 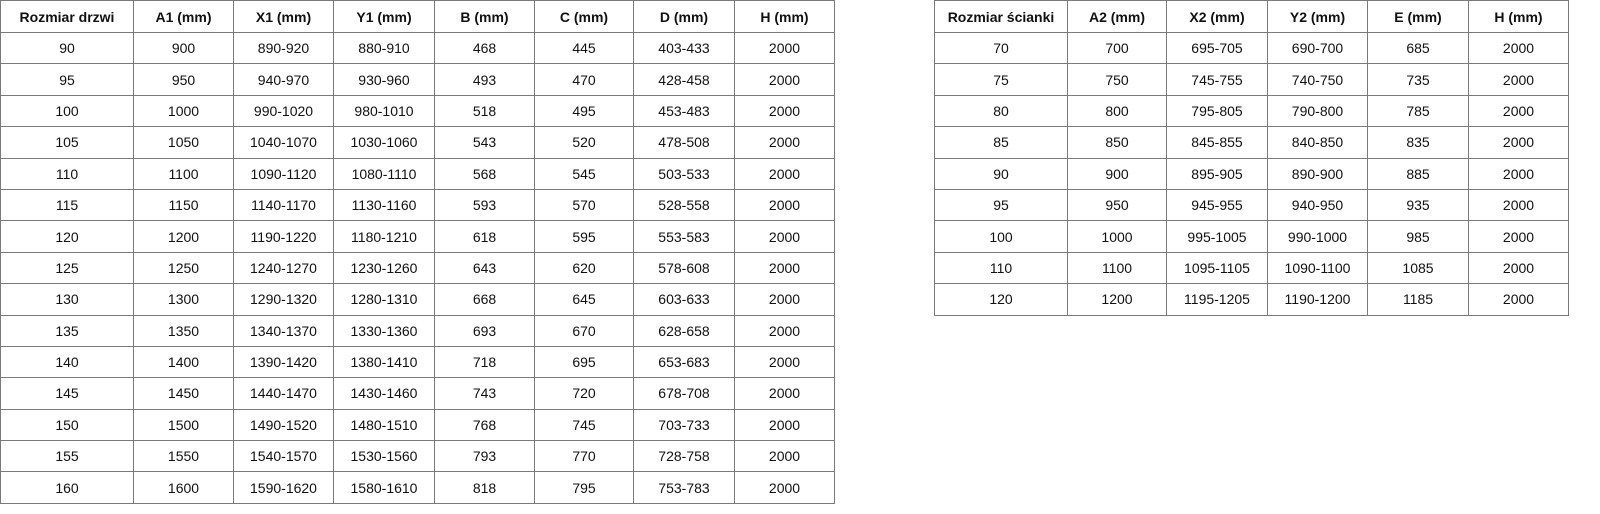 I want to click on table-cell: 160, so click(x=67, y=487).